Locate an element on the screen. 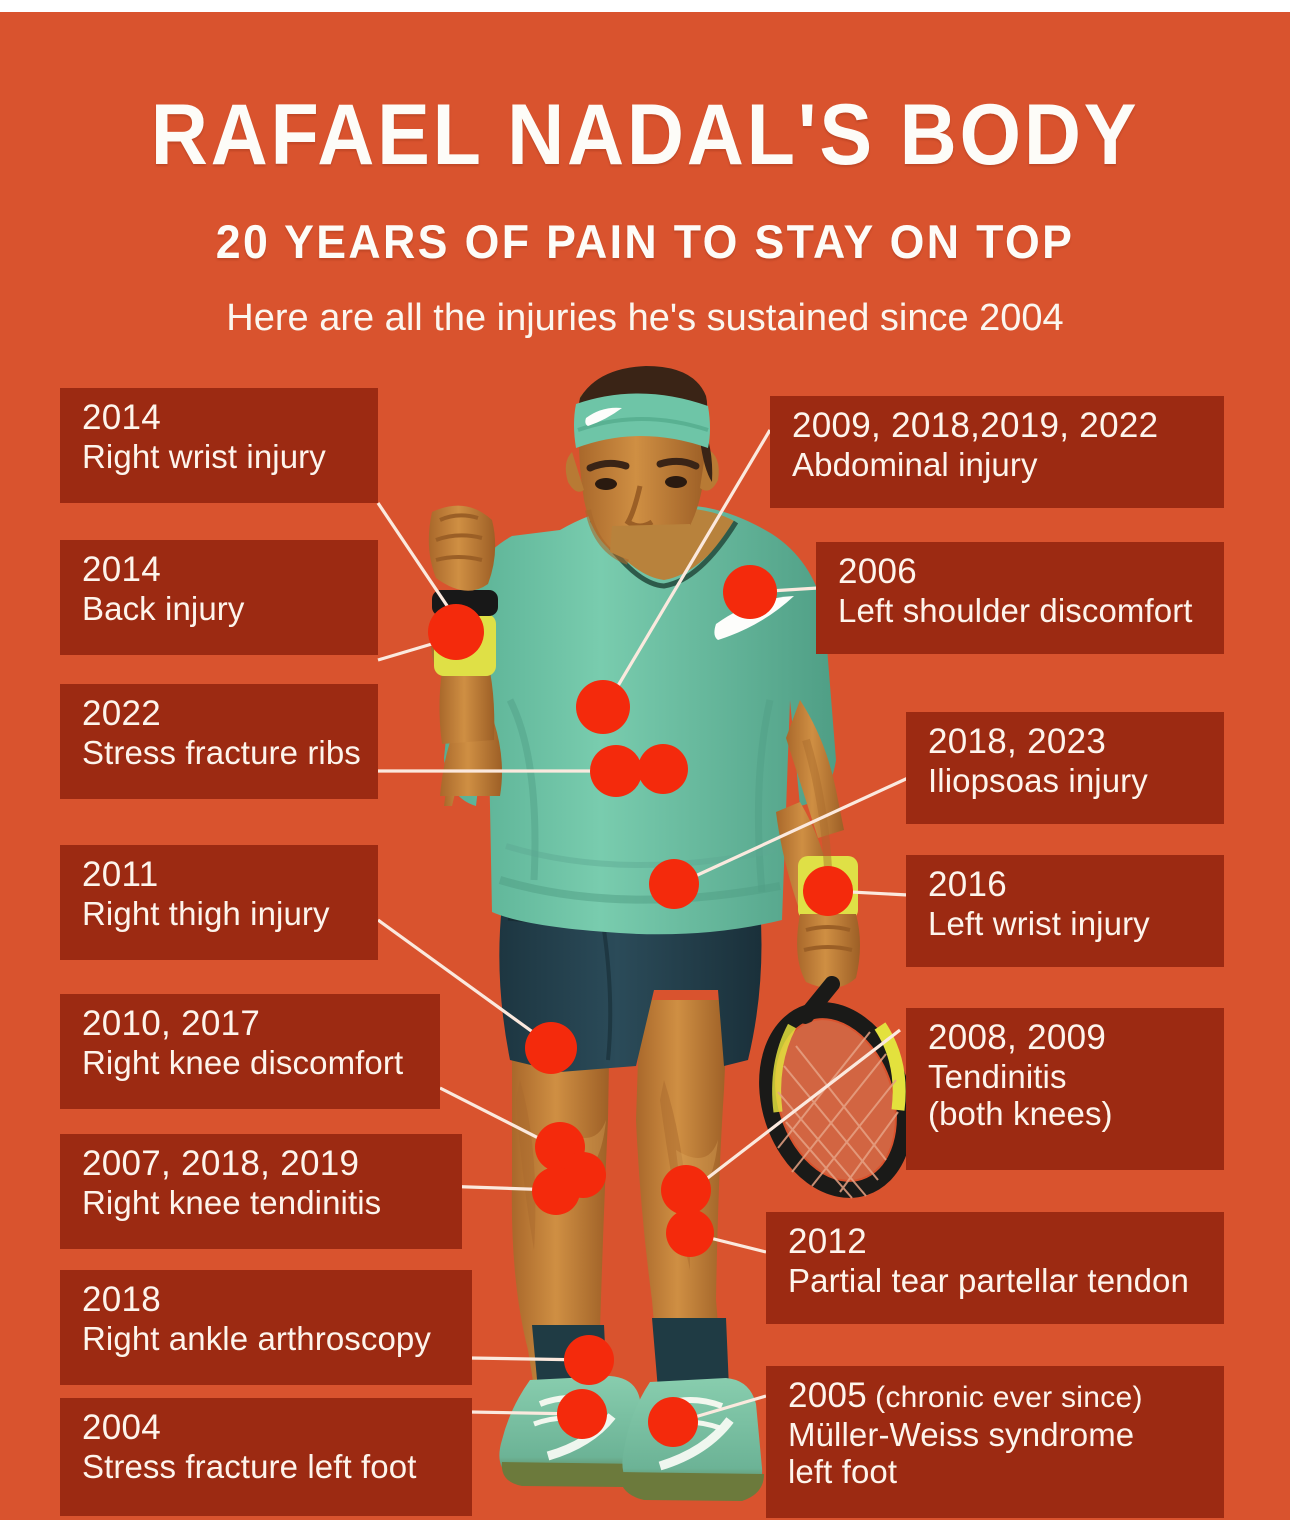 The height and width of the screenshot is (1534, 1290). callout-year: 2009, 2018,2019, 2022 is located at coordinates (975, 425).